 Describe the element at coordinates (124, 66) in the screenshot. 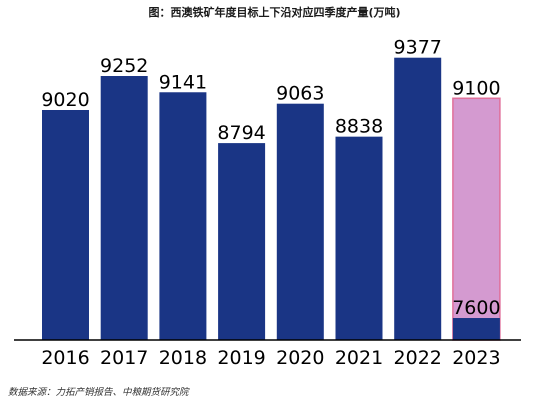

I see `data-label-2017: 9252` at that location.